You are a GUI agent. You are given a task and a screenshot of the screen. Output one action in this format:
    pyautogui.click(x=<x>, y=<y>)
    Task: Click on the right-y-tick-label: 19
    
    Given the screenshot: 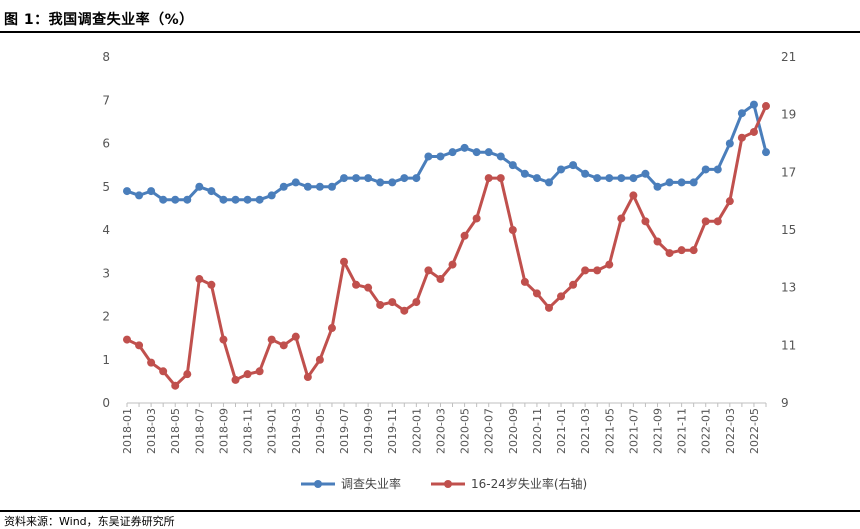 What is the action you would take?
    pyautogui.click(x=788, y=115)
    